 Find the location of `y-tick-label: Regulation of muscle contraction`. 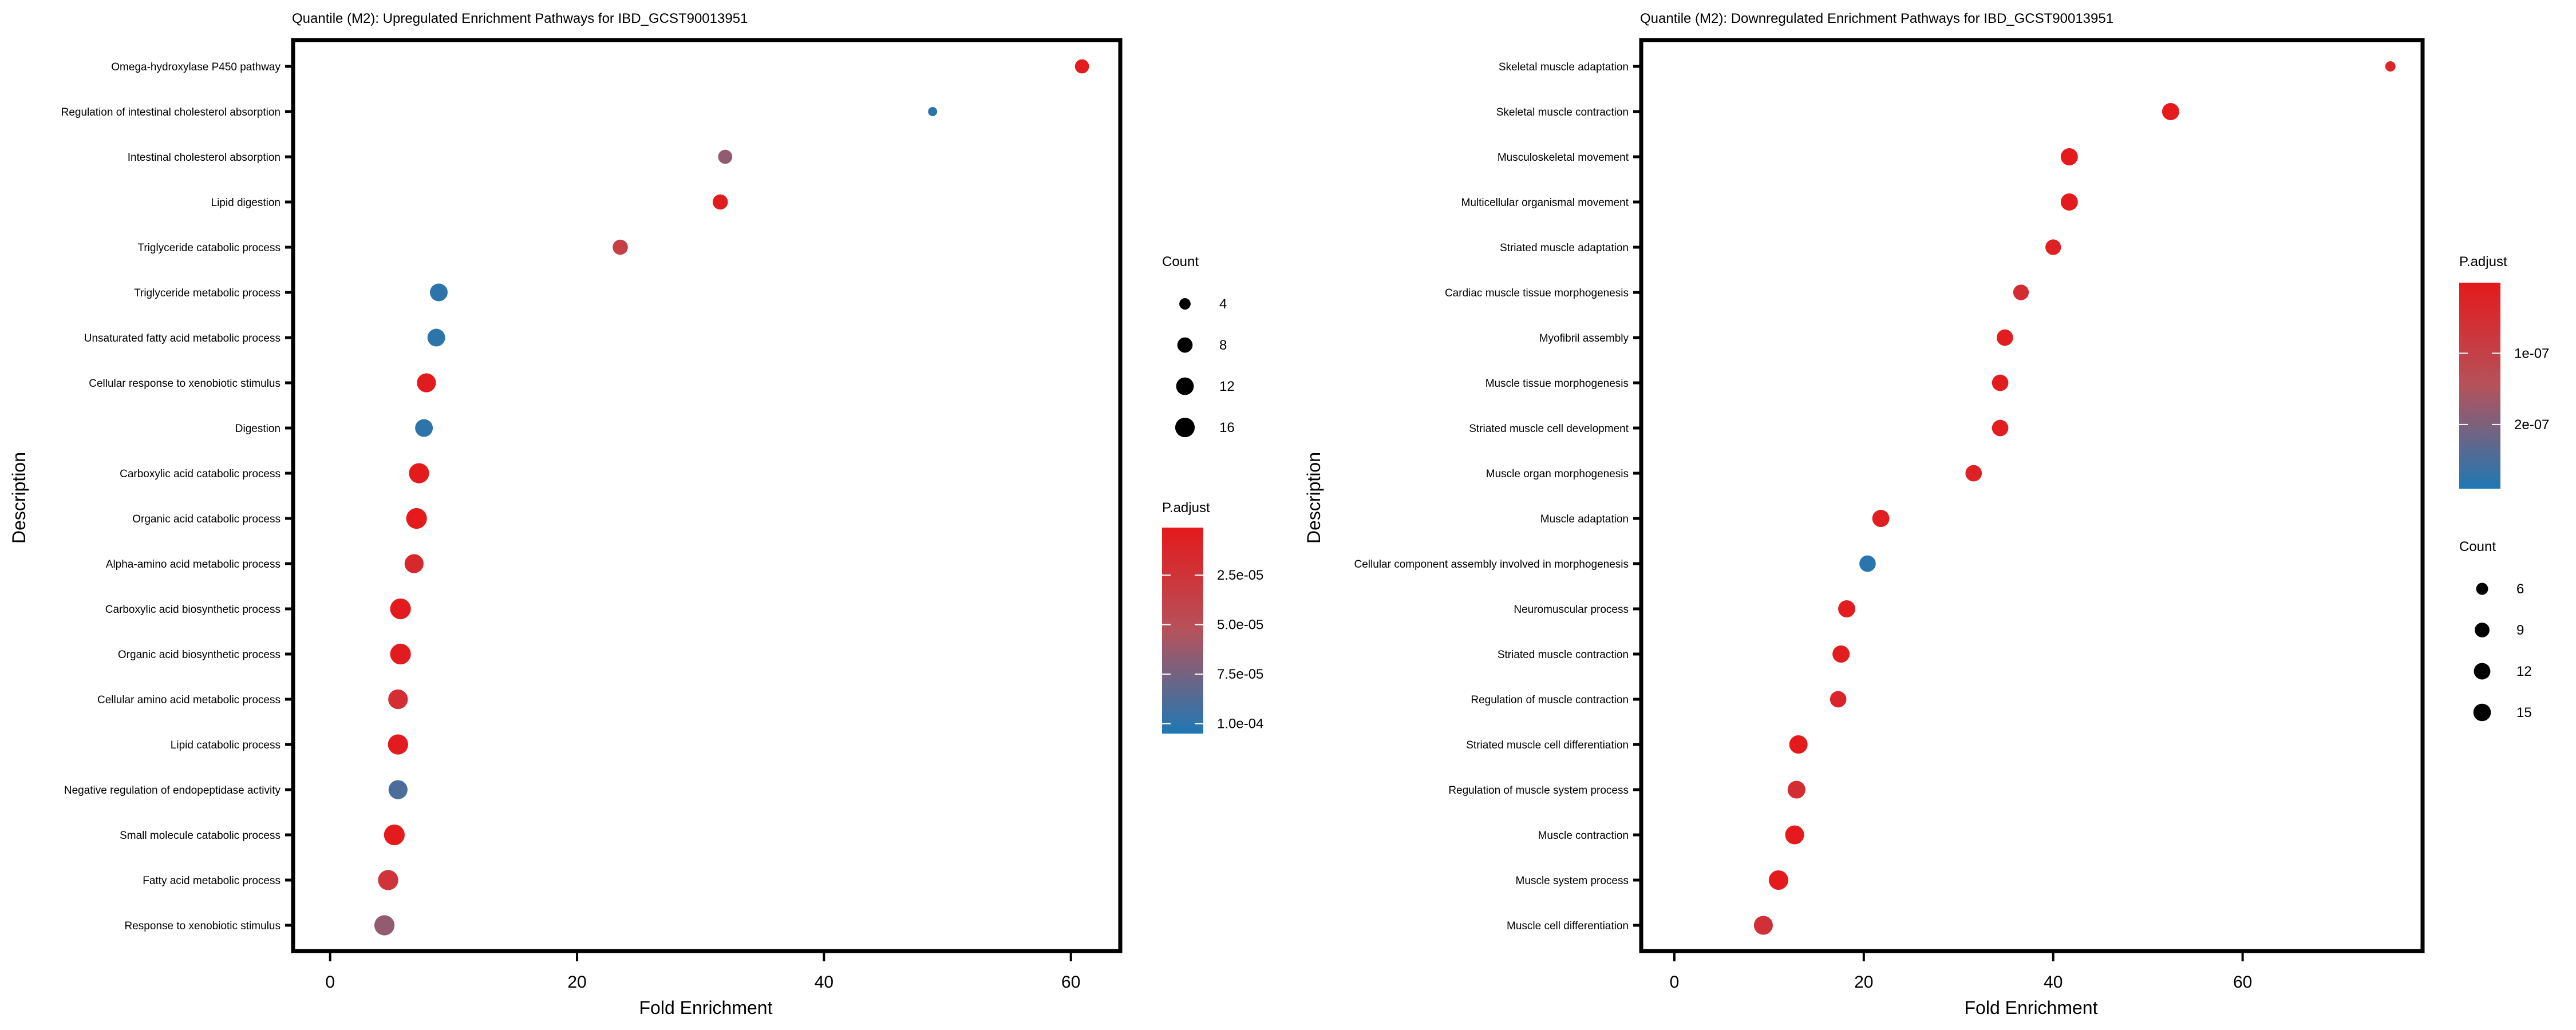

y-tick-label: Regulation of muscle contraction is located at coordinates (1550, 700).